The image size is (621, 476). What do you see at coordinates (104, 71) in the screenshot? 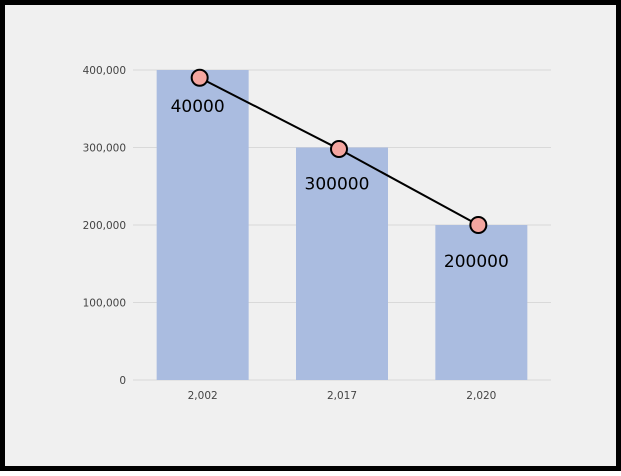
I see `y-tick-label: 400,000` at bounding box center [104, 71].